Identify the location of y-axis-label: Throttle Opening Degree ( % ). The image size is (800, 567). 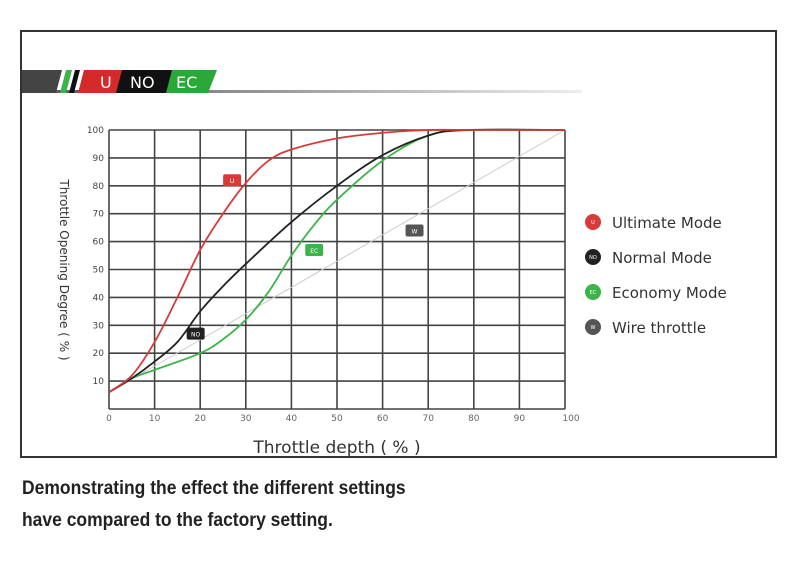
(64, 269).